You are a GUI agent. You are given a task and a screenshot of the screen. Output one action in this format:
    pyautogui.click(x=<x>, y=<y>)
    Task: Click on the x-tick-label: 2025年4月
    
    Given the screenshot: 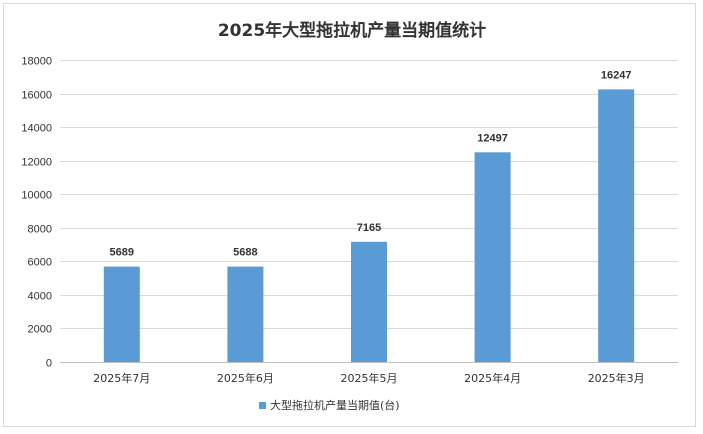 What is the action you would take?
    pyautogui.click(x=492, y=378)
    